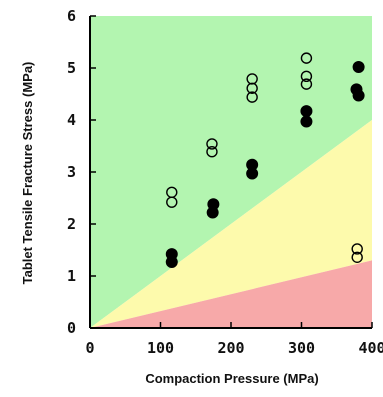 The height and width of the screenshot is (397, 383). What do you see at coordinates (301, 348) in the screenshot?
I see `x-tick-label: 300` at bounding box center [301, 348].